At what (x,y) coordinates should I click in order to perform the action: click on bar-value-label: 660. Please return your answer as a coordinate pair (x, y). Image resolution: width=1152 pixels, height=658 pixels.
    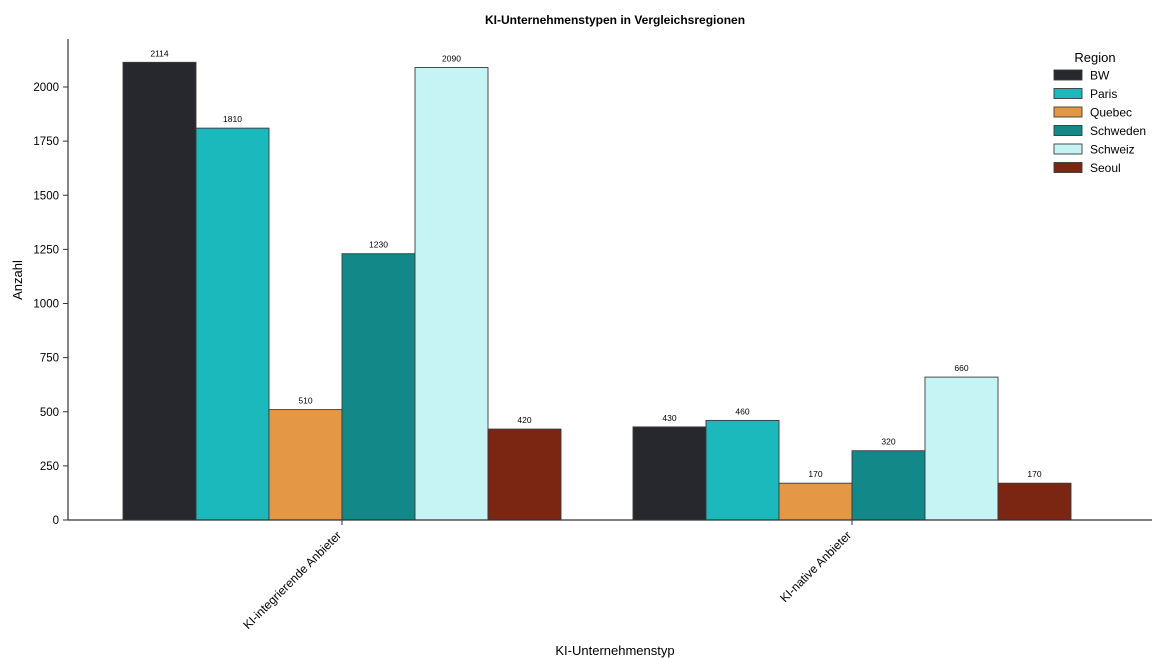
    Looking at the image, I should click on (961, 368).